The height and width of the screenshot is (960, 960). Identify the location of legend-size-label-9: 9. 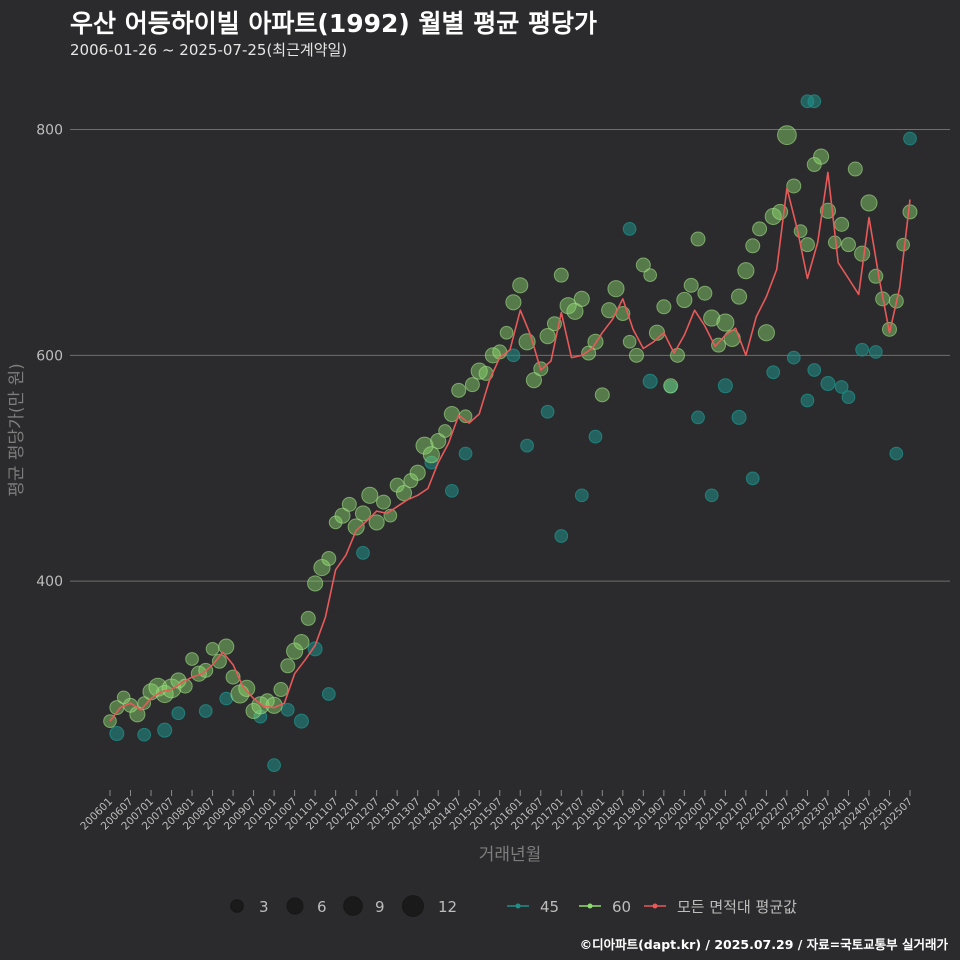
(380, 907).